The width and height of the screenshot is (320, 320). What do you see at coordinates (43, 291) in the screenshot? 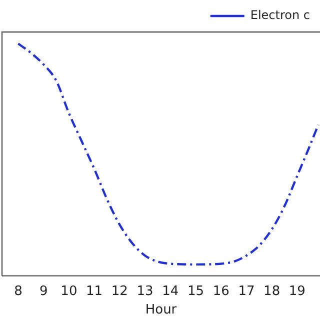
I see `x-tick-label: 9` at bounding box center [43, 291].